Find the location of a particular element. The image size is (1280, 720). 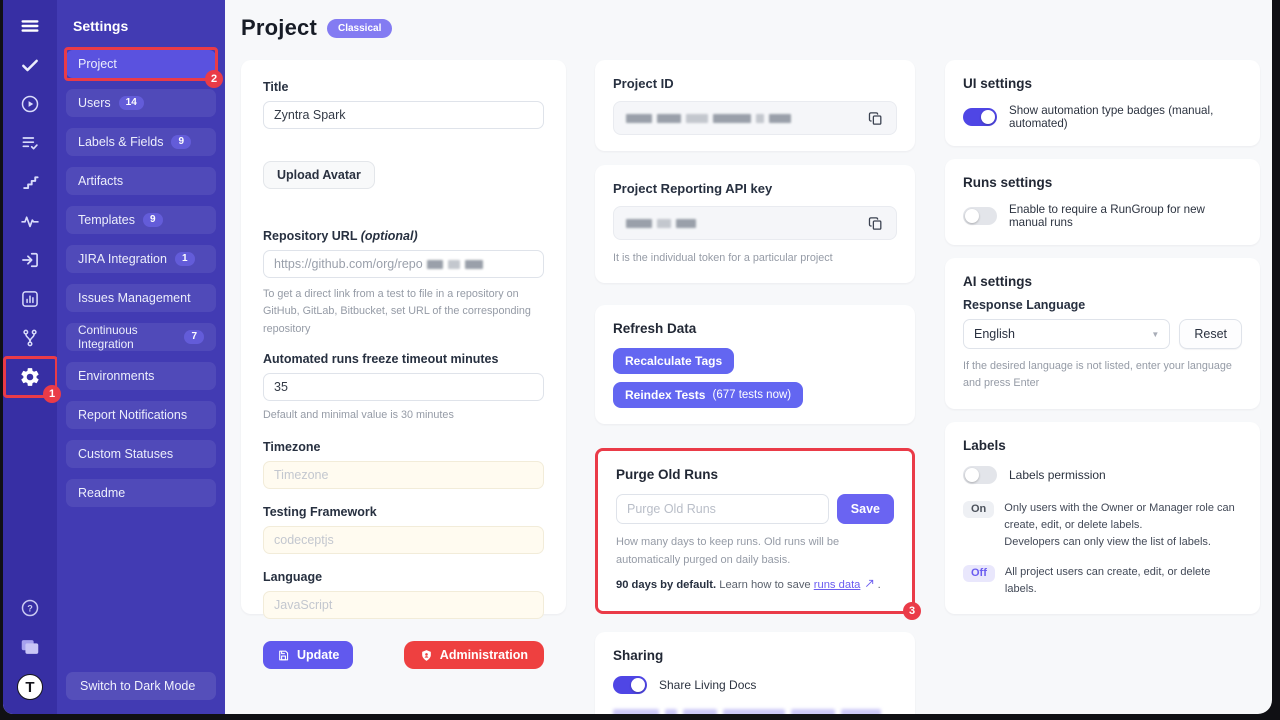

copy-project-id-button is located at coordinates (875, 118).